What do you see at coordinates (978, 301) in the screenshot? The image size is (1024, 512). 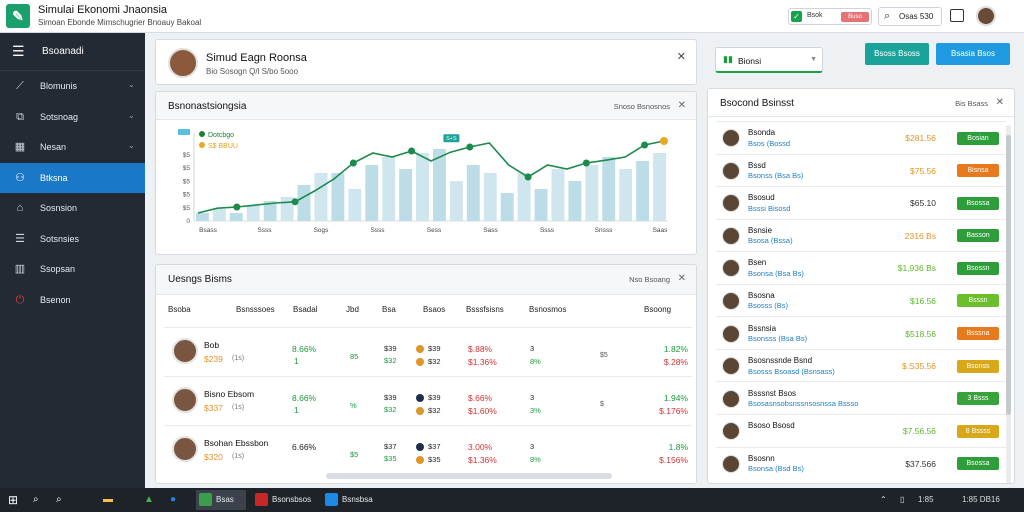 I see `list-item-tag: Bsssn` at bounding box center [978, 301].